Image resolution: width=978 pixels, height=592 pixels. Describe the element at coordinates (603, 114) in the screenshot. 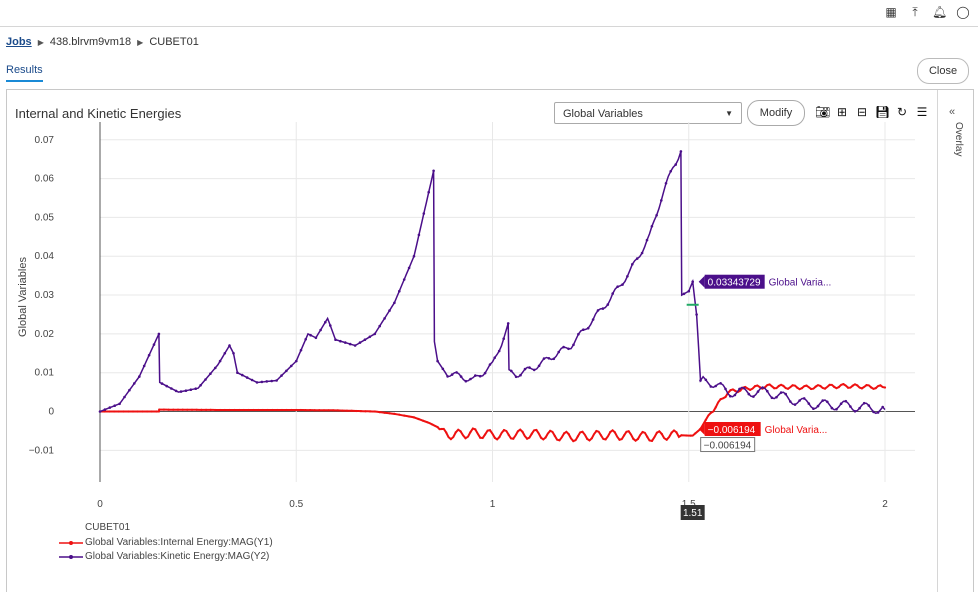

I see `variable-select-value: Global Variables` at that location.